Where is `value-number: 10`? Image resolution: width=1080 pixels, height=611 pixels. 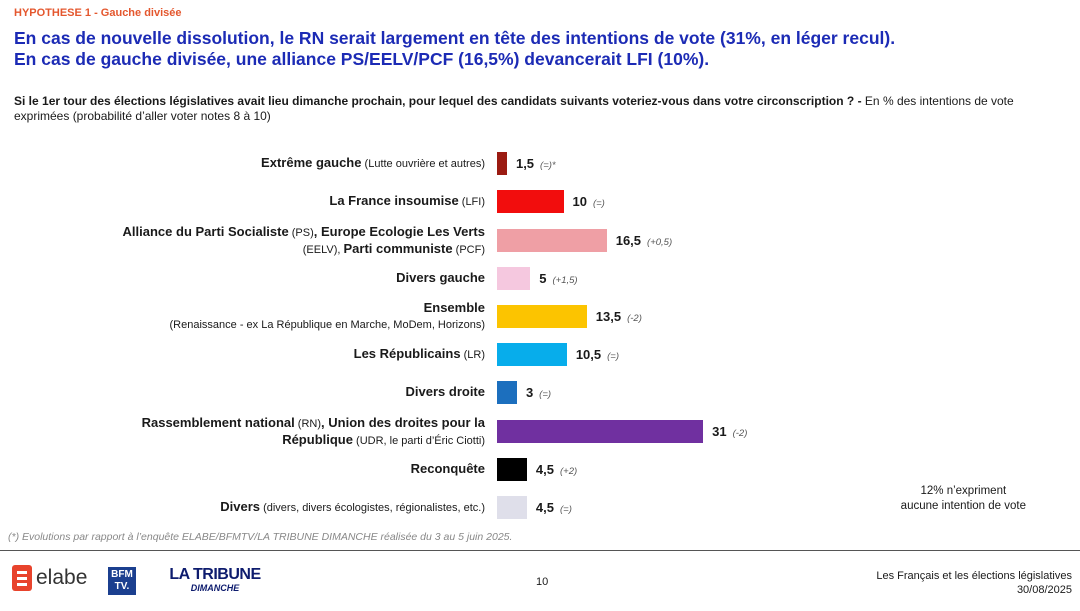 value-number: 10 is located at coordinates (579, 201).